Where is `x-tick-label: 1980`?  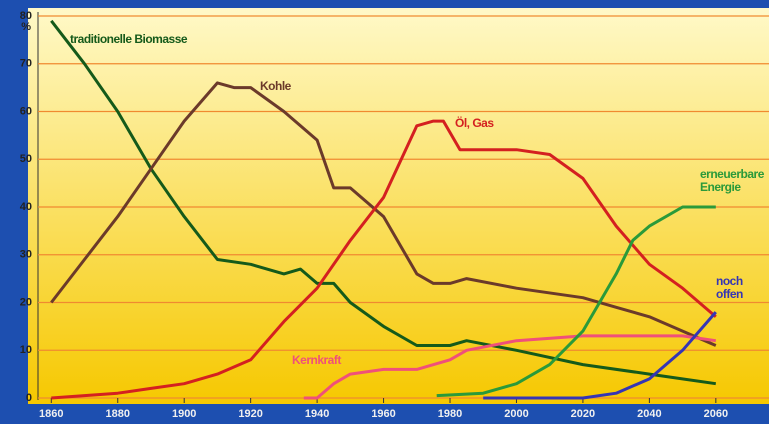 x-tick-label: 1980 is located at coordinates (450, 414).